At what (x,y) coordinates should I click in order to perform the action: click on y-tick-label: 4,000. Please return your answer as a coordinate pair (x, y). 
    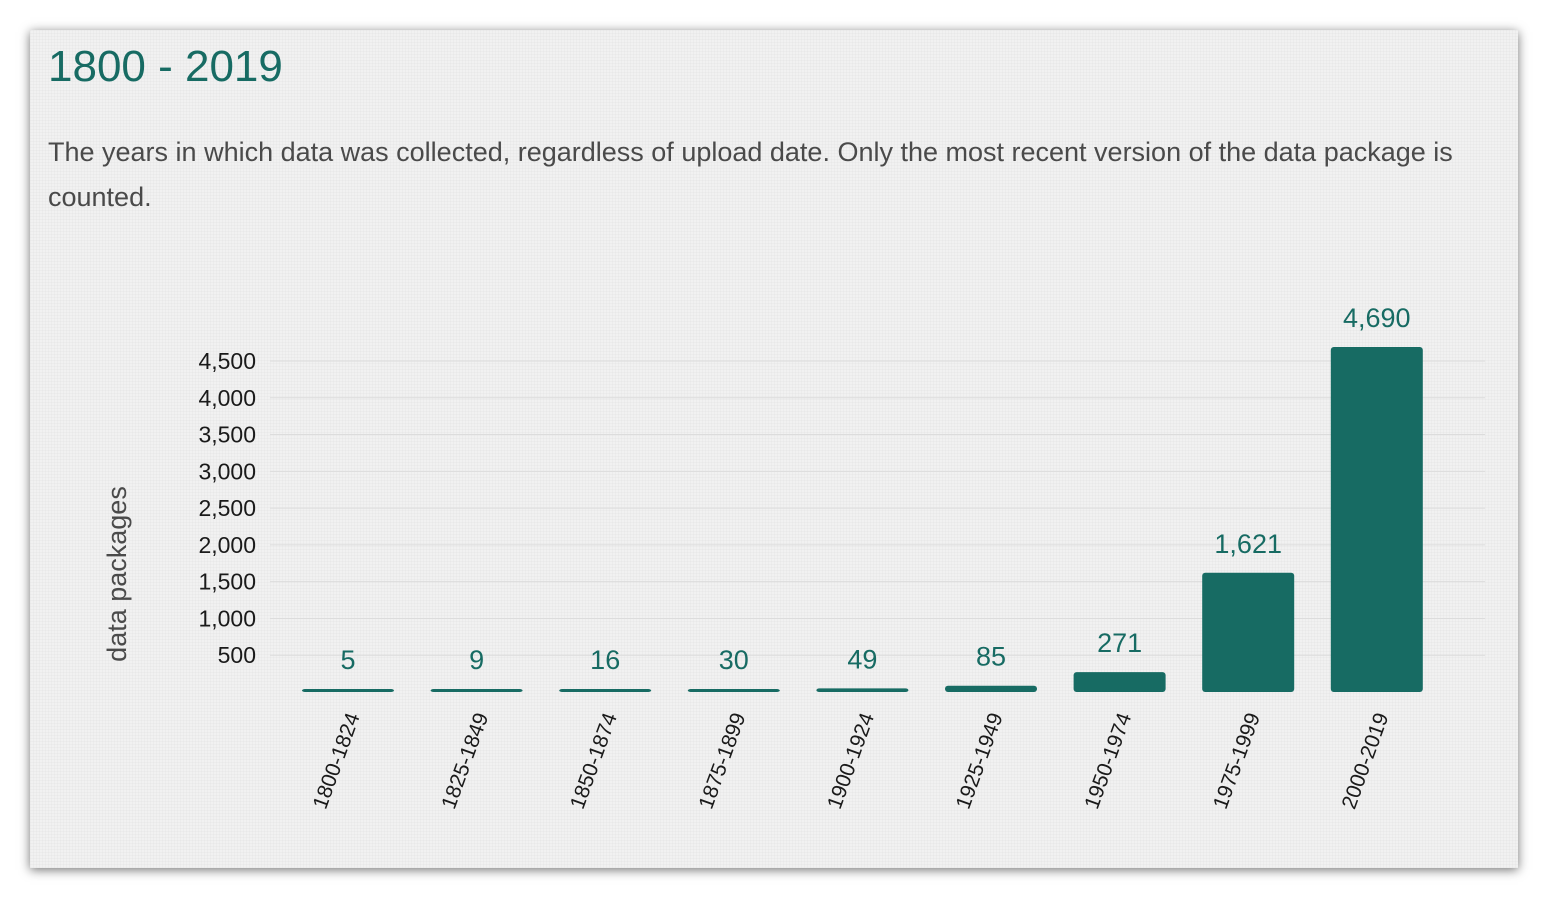
    Looking at the image, I should click on (227, 398).